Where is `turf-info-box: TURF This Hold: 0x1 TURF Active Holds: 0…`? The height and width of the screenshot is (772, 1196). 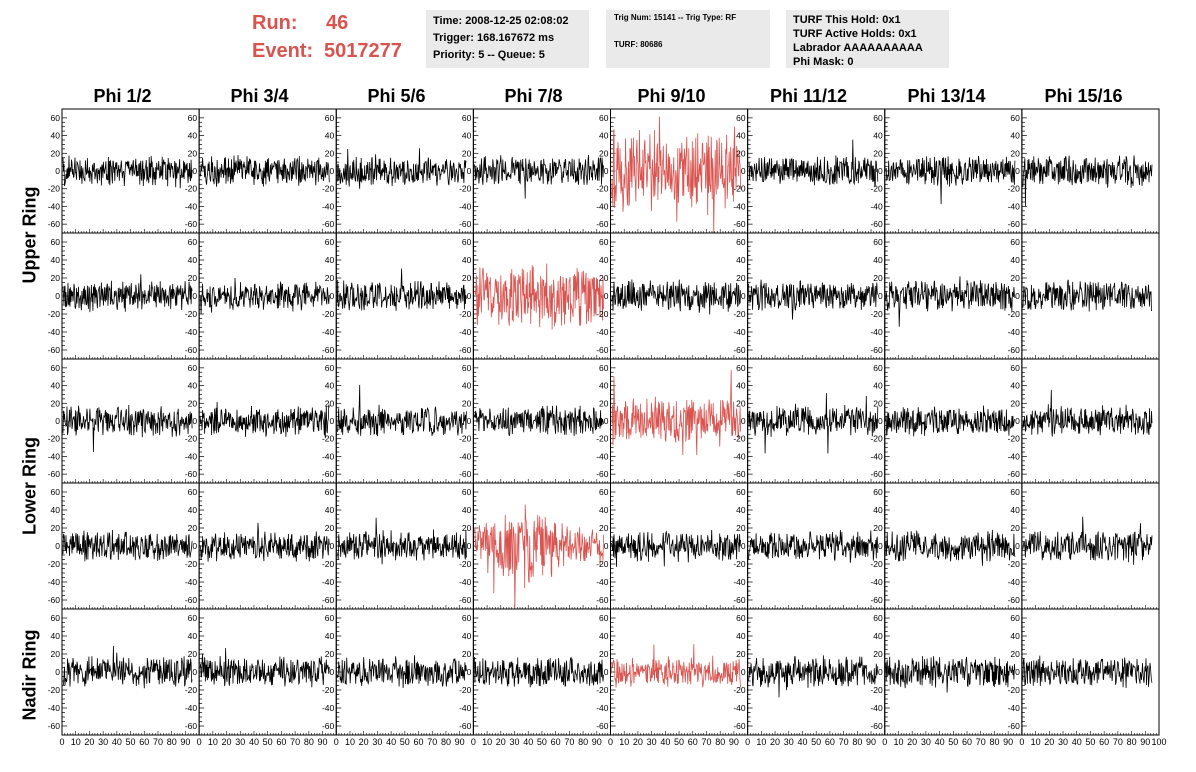
turf-info-box: TURF This Hold: 0x1 TURF Active Holds: 0… is located at coordinates (867, 39).